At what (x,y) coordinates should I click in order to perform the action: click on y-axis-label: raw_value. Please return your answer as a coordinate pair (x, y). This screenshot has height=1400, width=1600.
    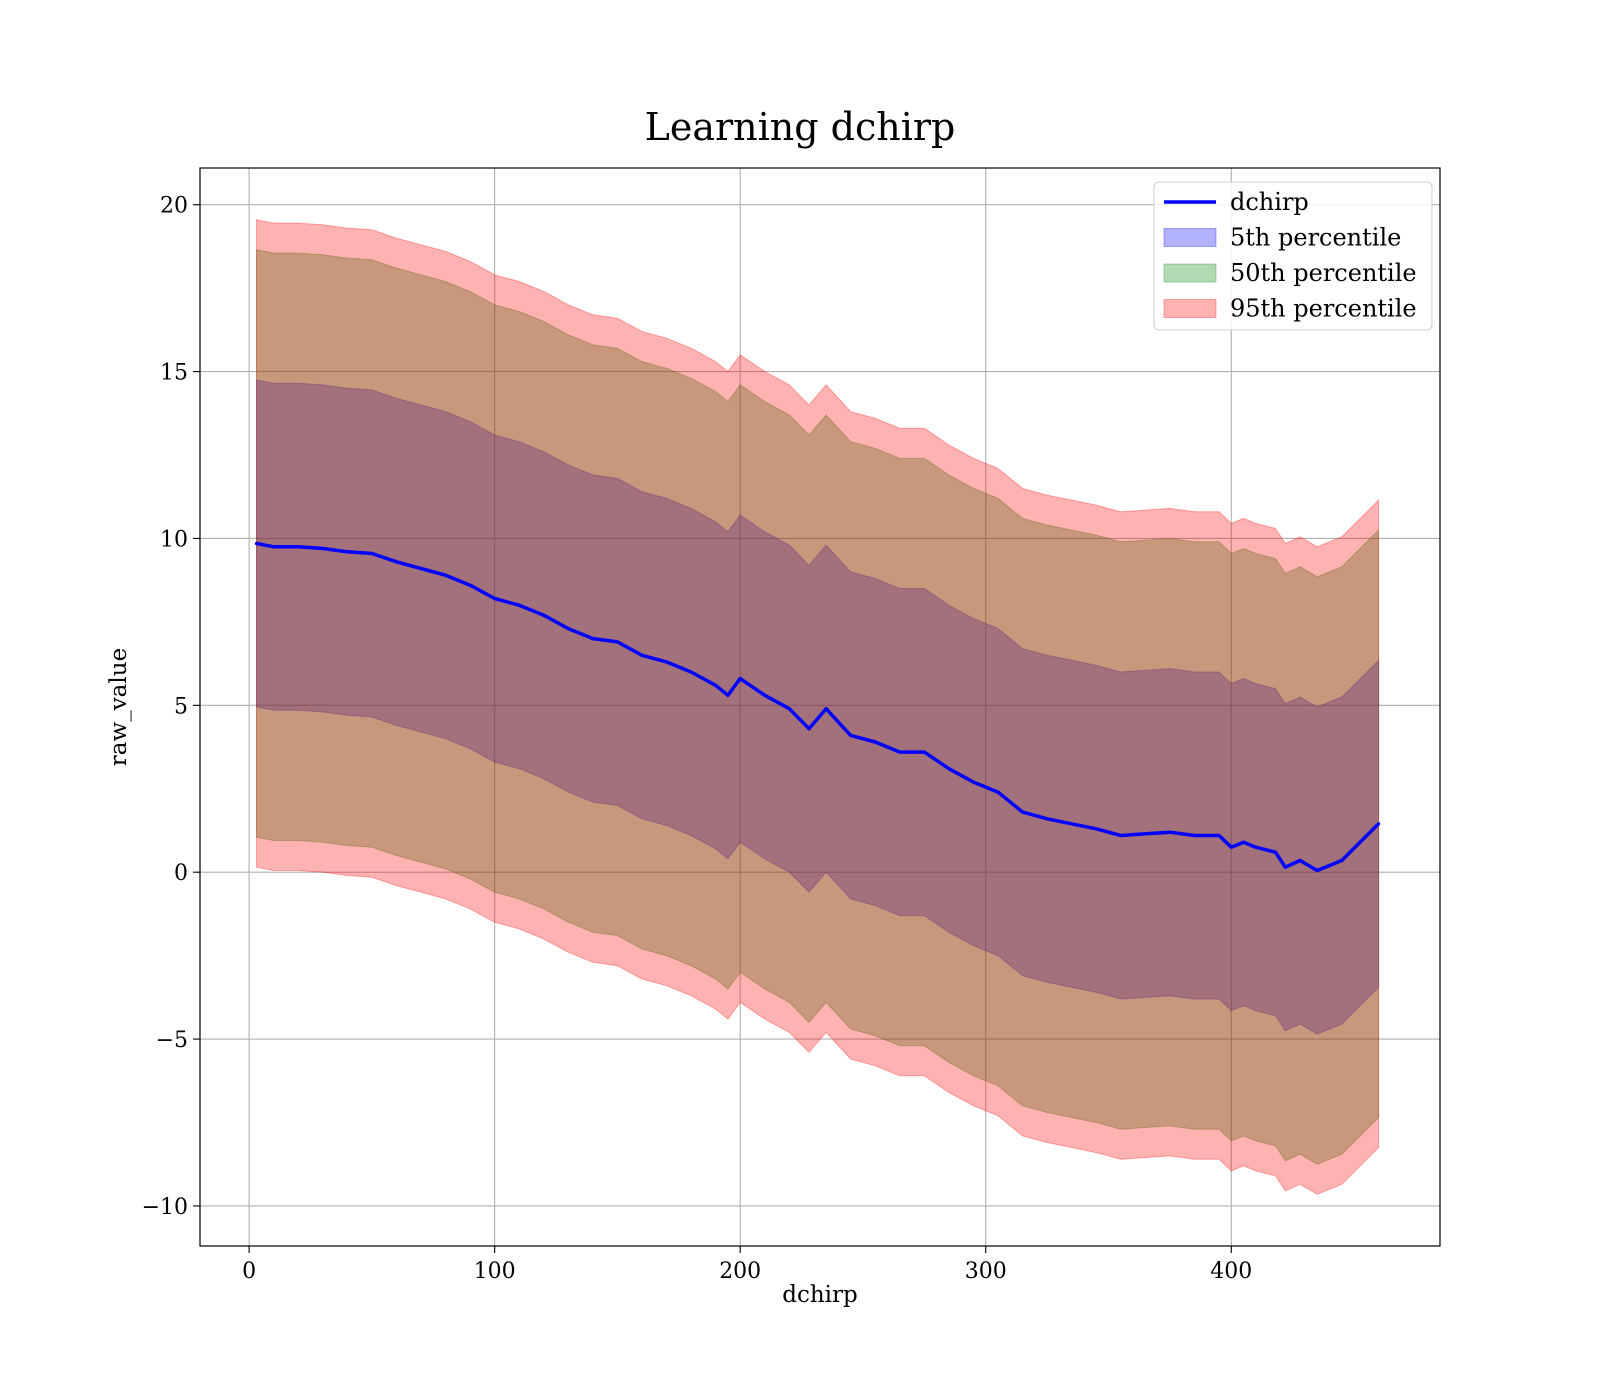
    Looking at the image, I should click on (119, 707).